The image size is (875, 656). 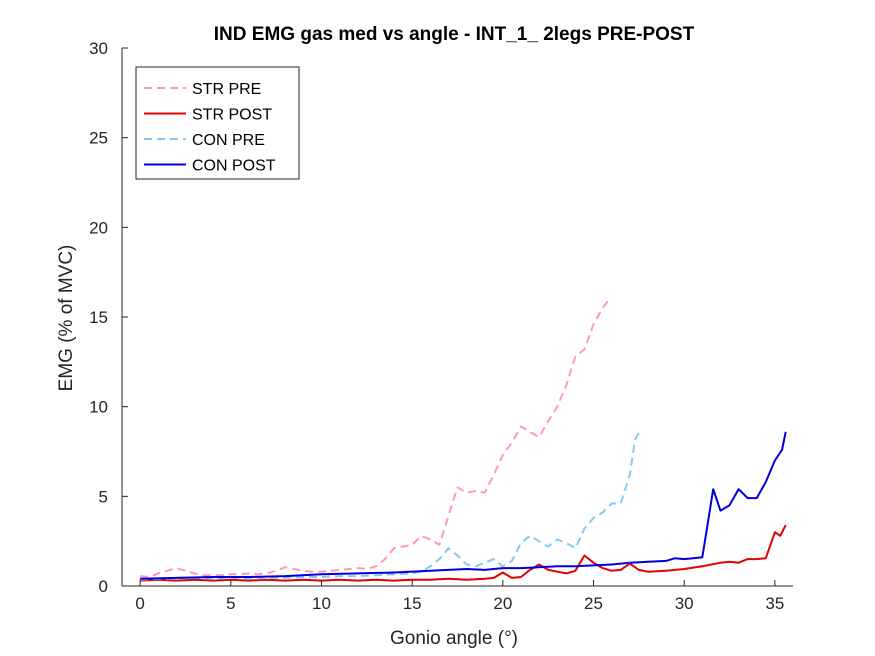 What do you see at coordinates (139, 603) in the screenshot?
I see `x-tick-label: 0` at bounding box center [139, 603].